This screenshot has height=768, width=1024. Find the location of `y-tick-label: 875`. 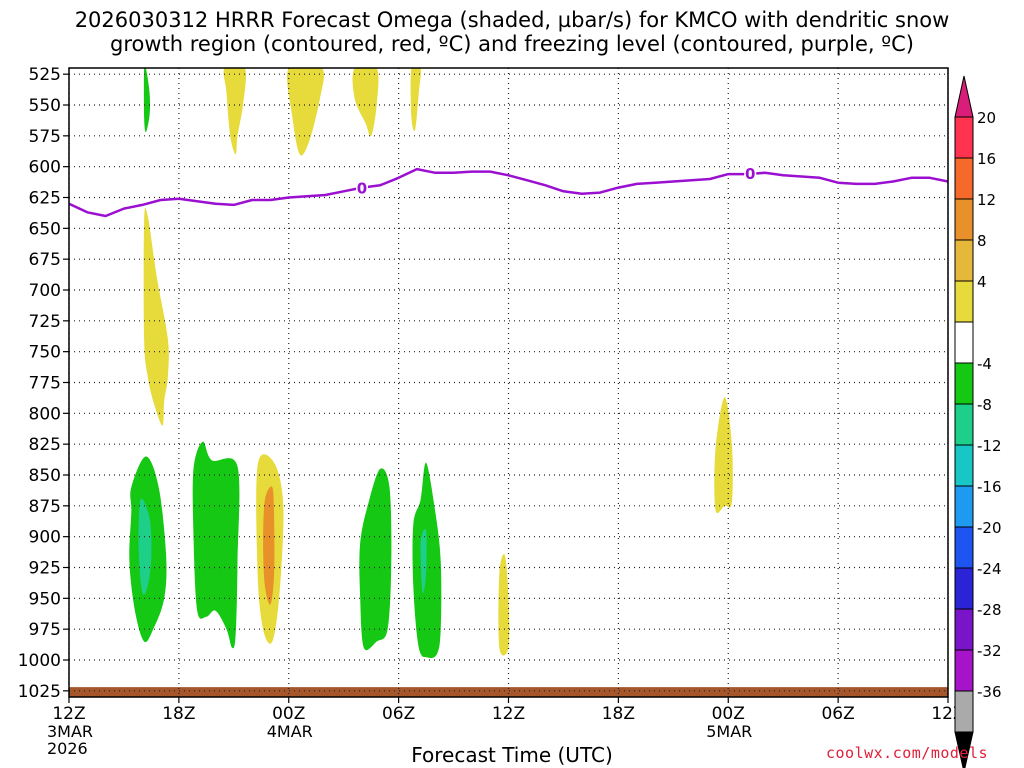

y-tick-label: 875 is located at coordinates (45, 507).